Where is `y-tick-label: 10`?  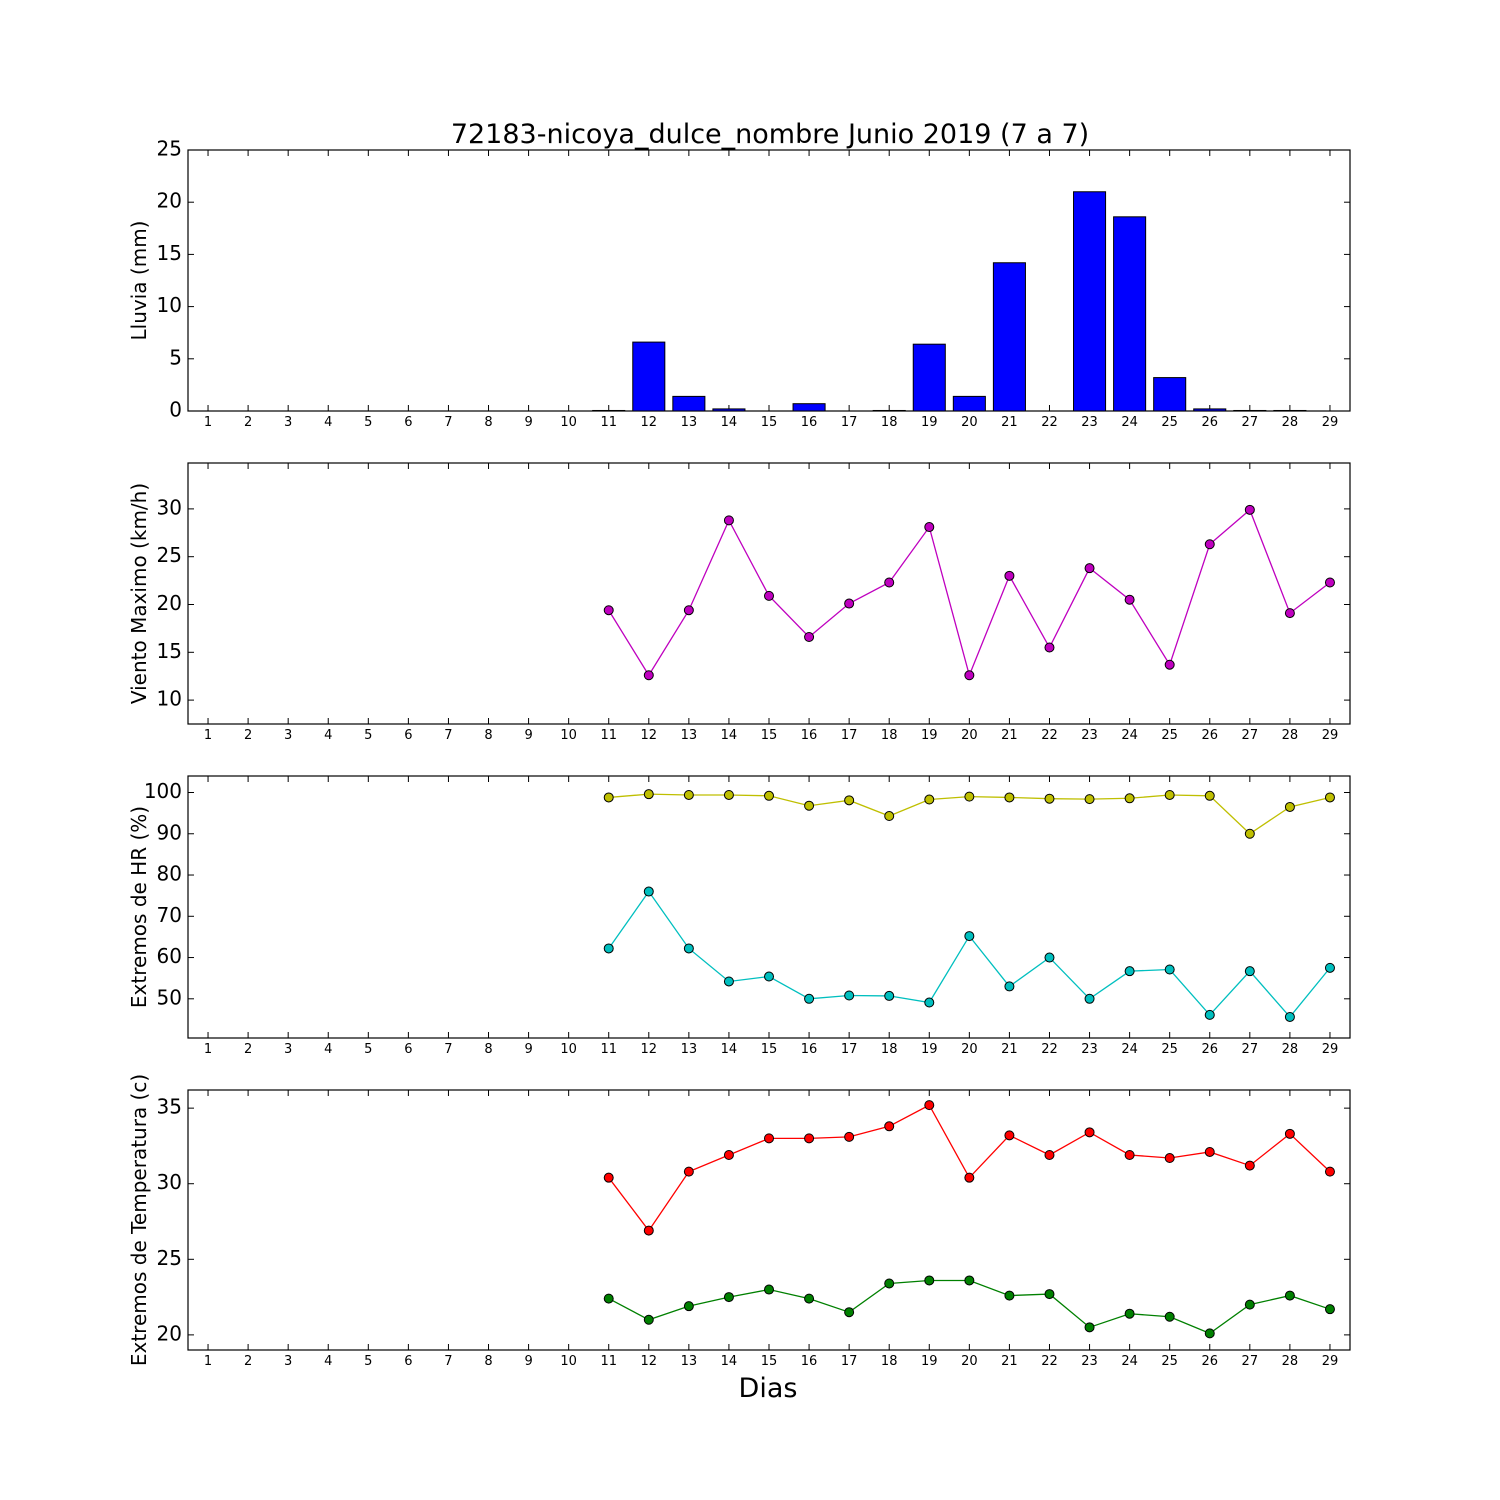 y-tick-label: 10 is located at coordinates (169, 699).